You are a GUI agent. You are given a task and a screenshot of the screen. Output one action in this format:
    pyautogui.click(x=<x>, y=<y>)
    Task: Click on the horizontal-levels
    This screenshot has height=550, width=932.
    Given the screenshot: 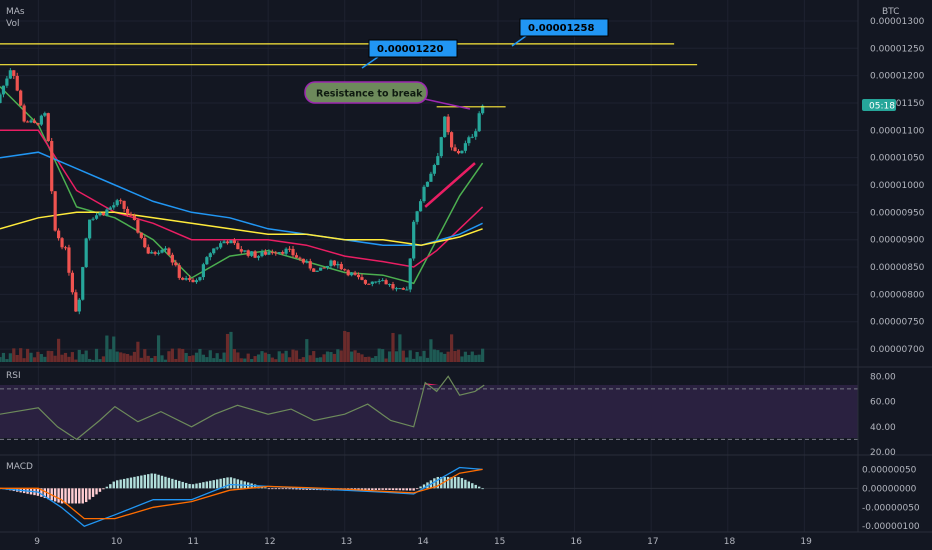 What is the action you would take?
    pyautogui.click(x=349, y=75)
    